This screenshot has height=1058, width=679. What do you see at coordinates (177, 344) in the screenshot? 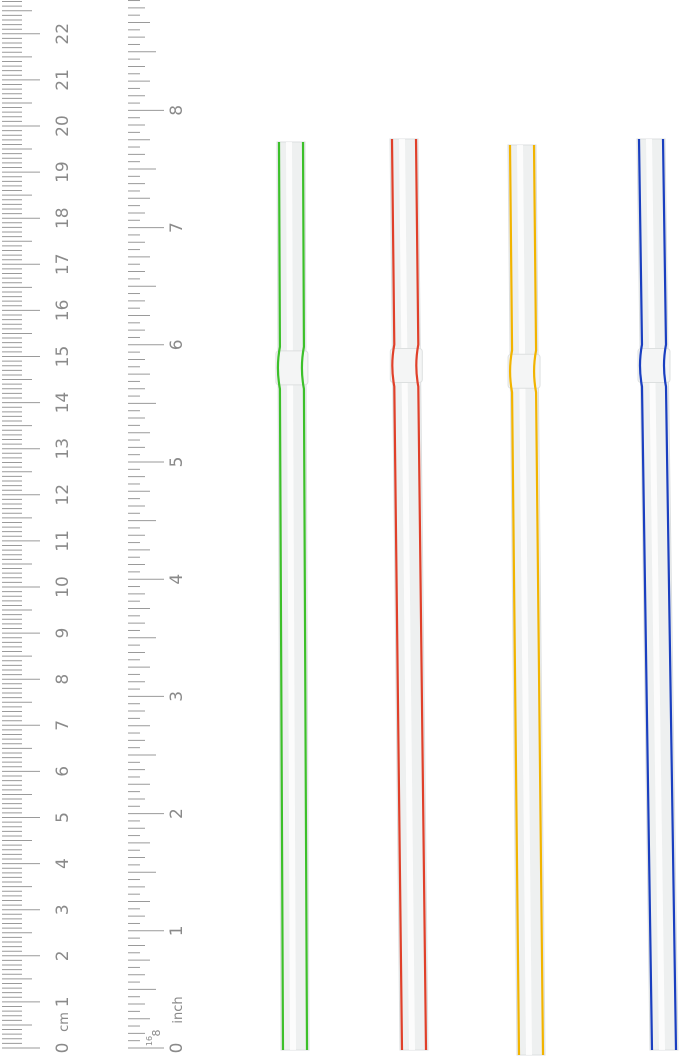
I see `inch-label: 6` at bounding box center [177, 344].